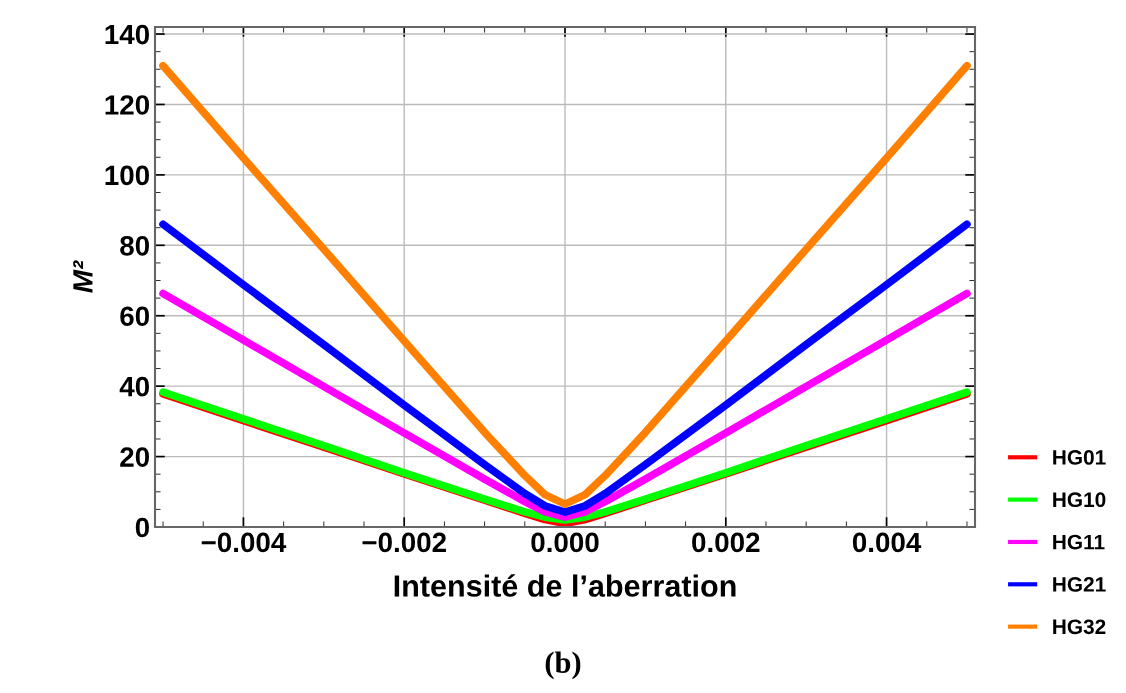 This screenshot has width=1126, height=693. Describe the element at coordinates (134, 316) in the screenshot. I see `y-tick-label: 60` at that location.